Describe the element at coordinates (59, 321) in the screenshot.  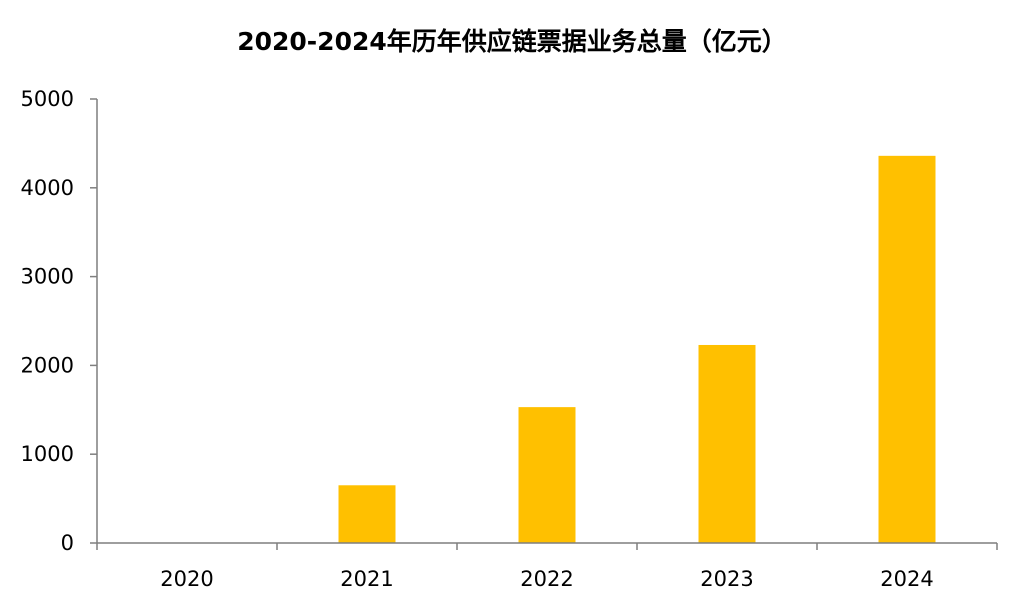
I see `y-ticks-group: 0 1000 2000 3000 4000 5000` at that location.